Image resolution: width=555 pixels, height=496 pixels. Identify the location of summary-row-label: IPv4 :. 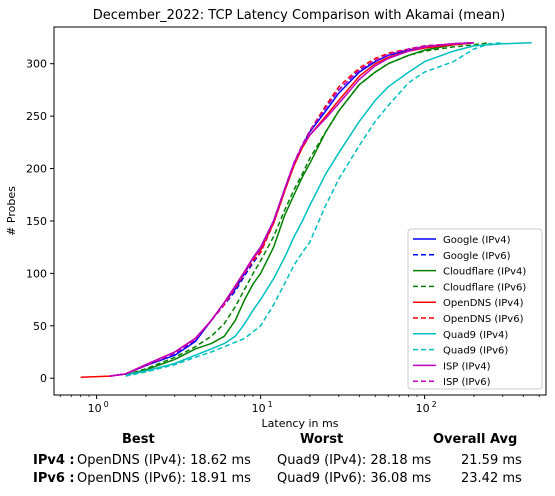
(54, 460).